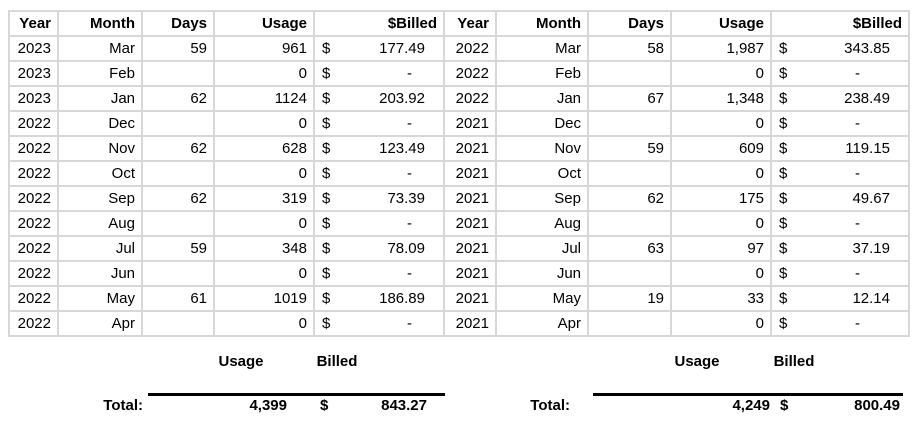  I want to click on billed-amount: 12.14, so click(871, 298).